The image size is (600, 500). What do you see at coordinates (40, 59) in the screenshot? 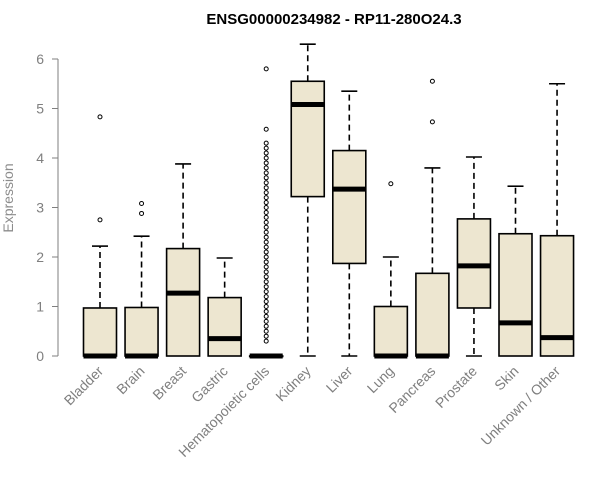
I see `y-tick-label: 6` at bounding box center [40, 59].